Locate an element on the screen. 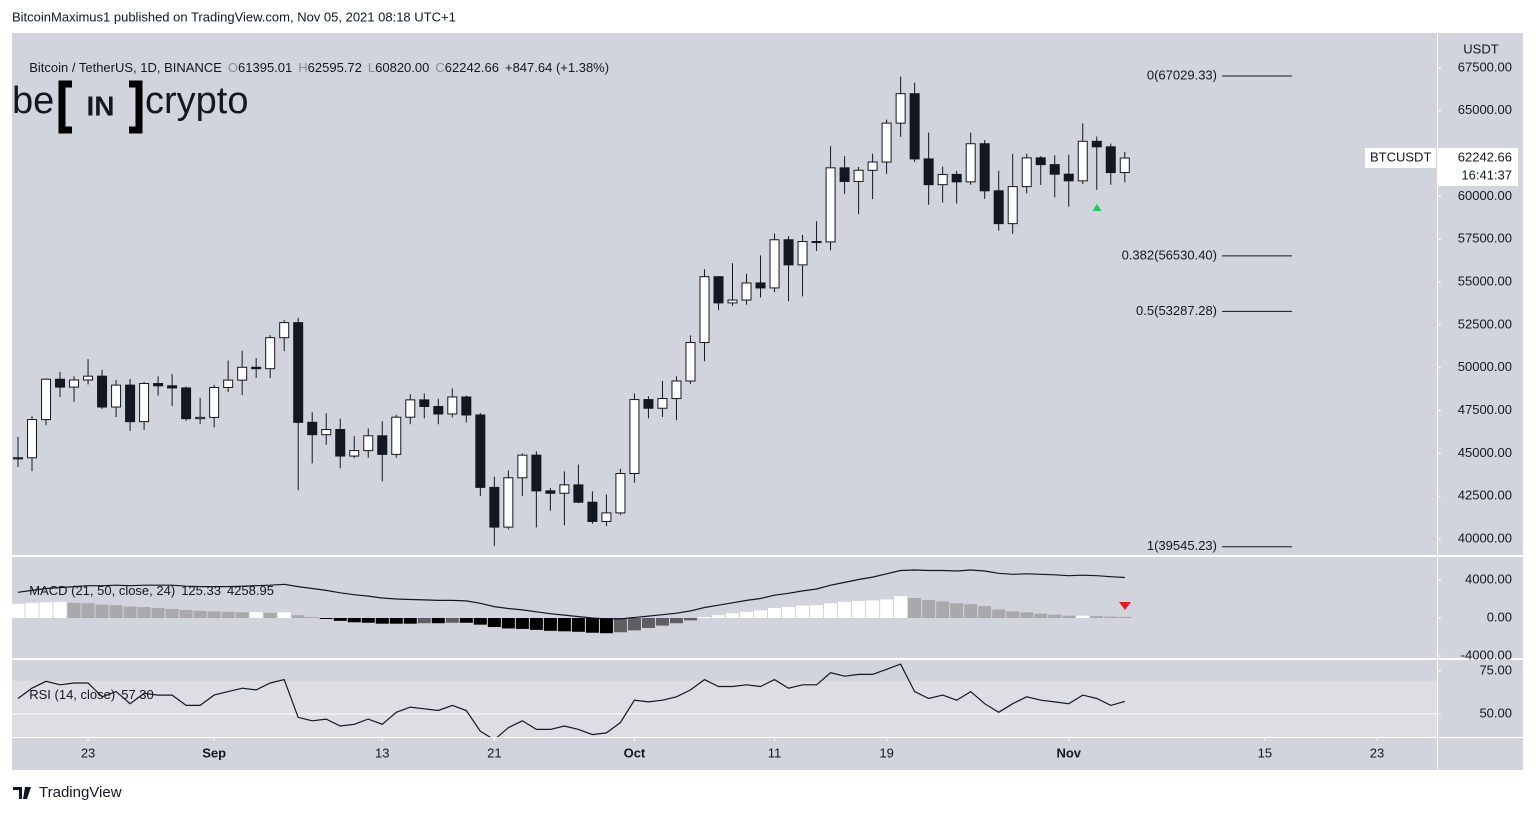  legend-change: +847.64 (+1.38%) is located at coordinates (557, 67).